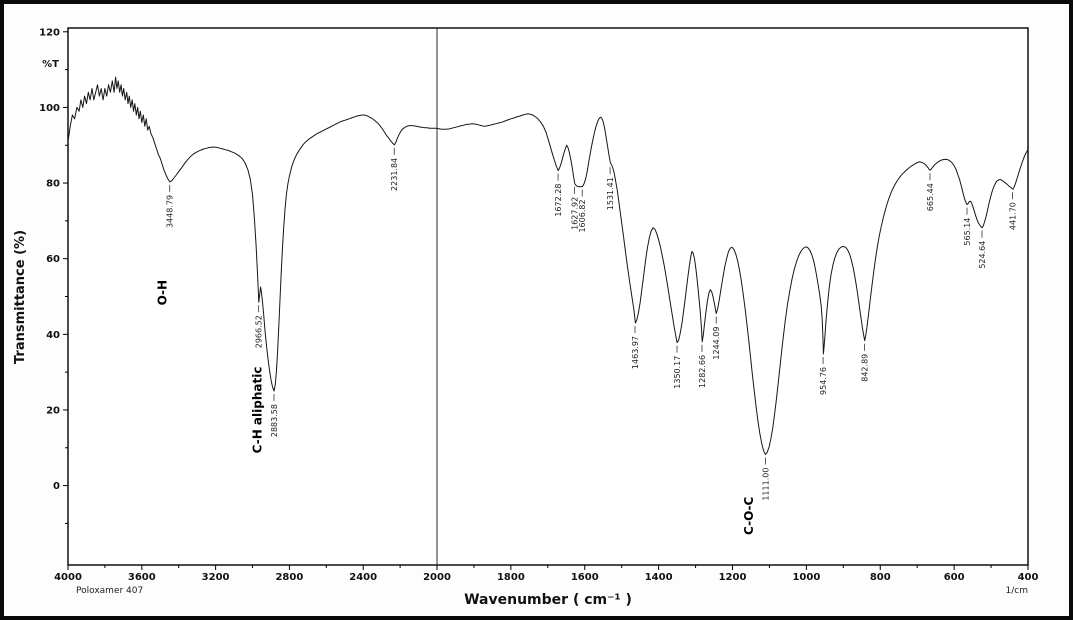 Image resolution: width=1073 pixels, height=620 pixels. I want to click on peak-wavenumber-label: 2883.58, so click(274, 420).